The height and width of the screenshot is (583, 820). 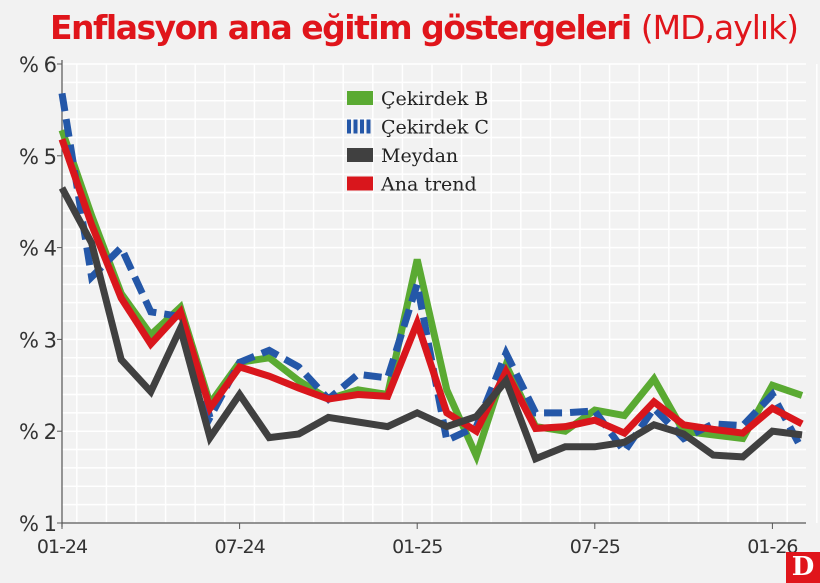 What do you see at coordinates (239, 547) in the screenshot?
I see `x-tick-label: 07-24` at bounding box center [239, 547].